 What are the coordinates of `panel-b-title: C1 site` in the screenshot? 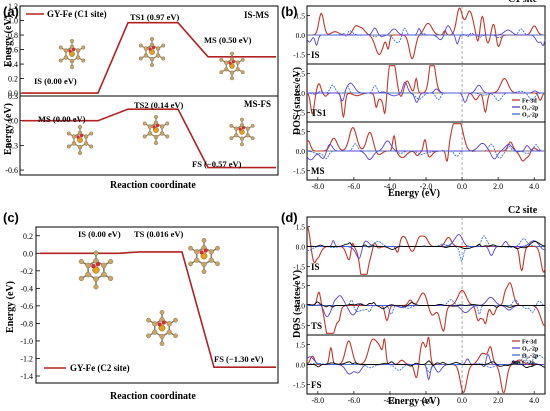 It's located at (523, 2).